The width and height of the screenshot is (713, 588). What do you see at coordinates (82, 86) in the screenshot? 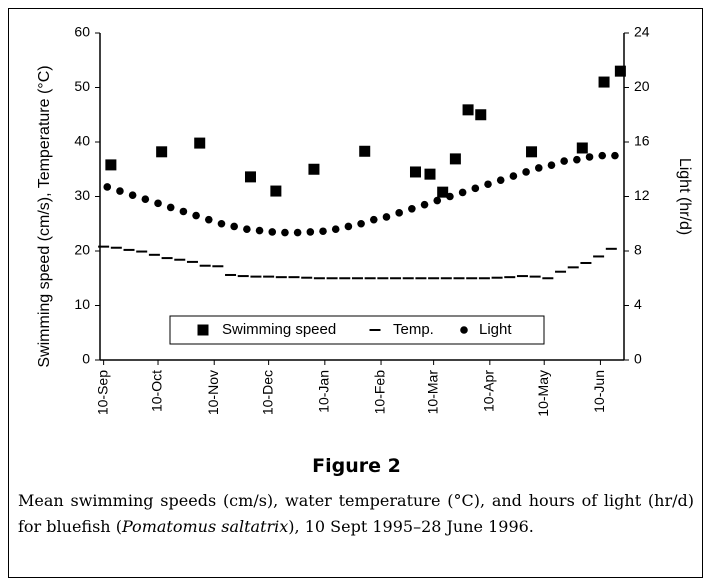
I see `y-tick-label: 50` at bounding box center [82, 86].